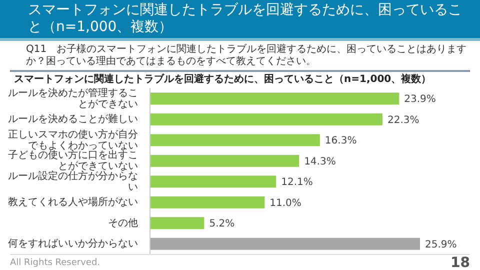  Describe the element at coordinates (123, 222) in the screenshot. I see `y-tick-label: その他` at that location.